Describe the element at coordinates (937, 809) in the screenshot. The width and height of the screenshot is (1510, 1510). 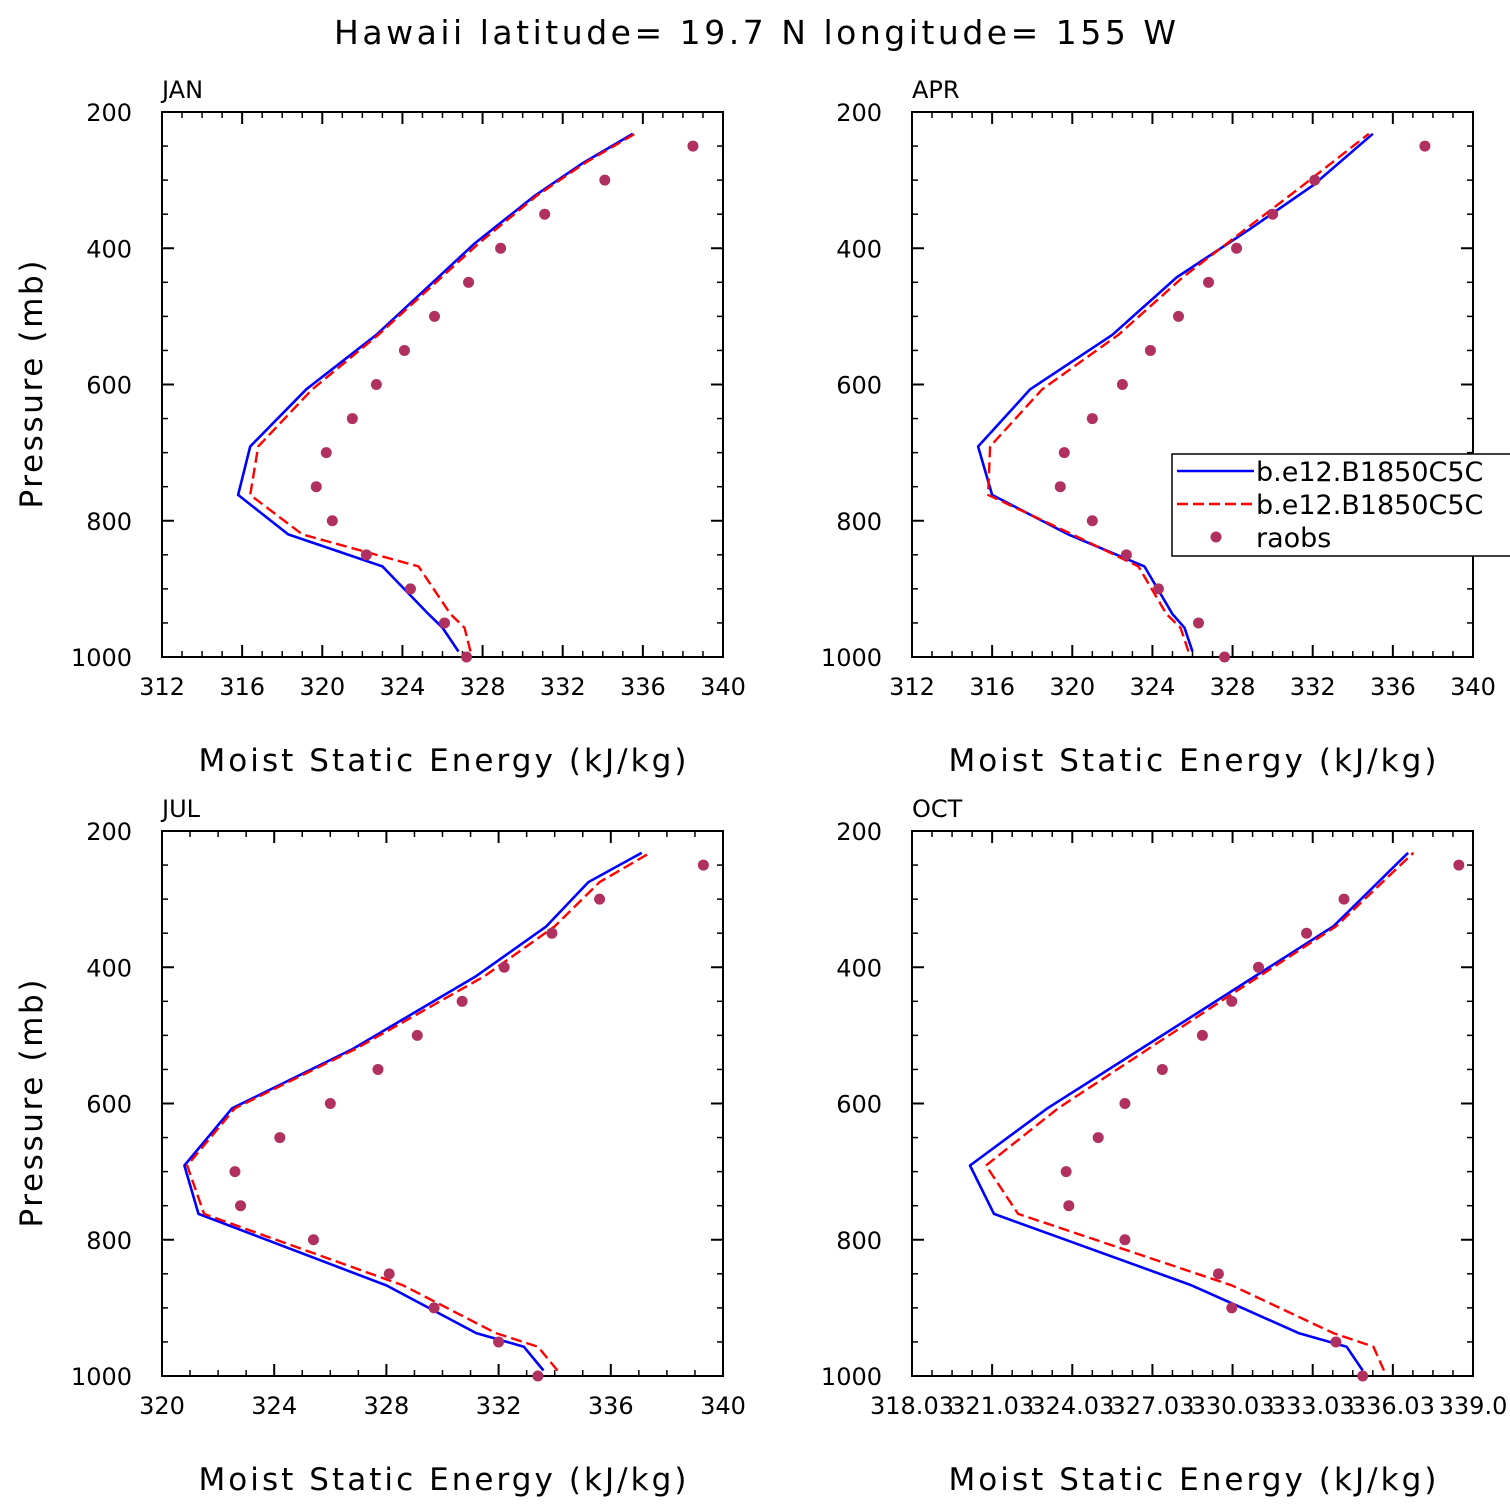
I see `panel-label: OCT` at that location.